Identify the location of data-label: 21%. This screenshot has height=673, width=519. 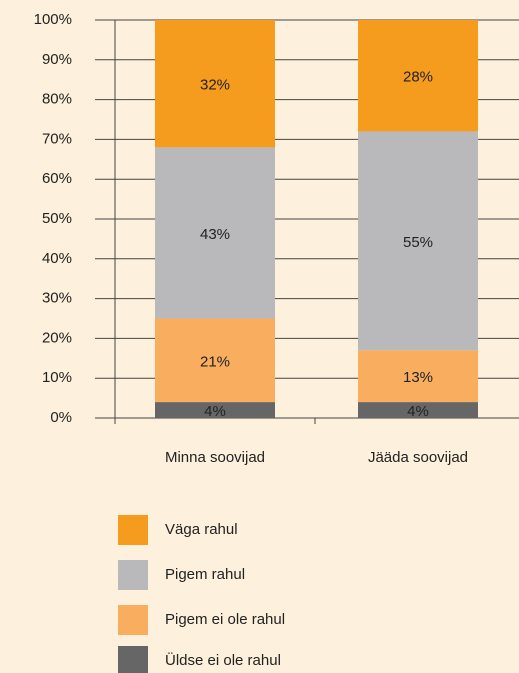
(215, 361).